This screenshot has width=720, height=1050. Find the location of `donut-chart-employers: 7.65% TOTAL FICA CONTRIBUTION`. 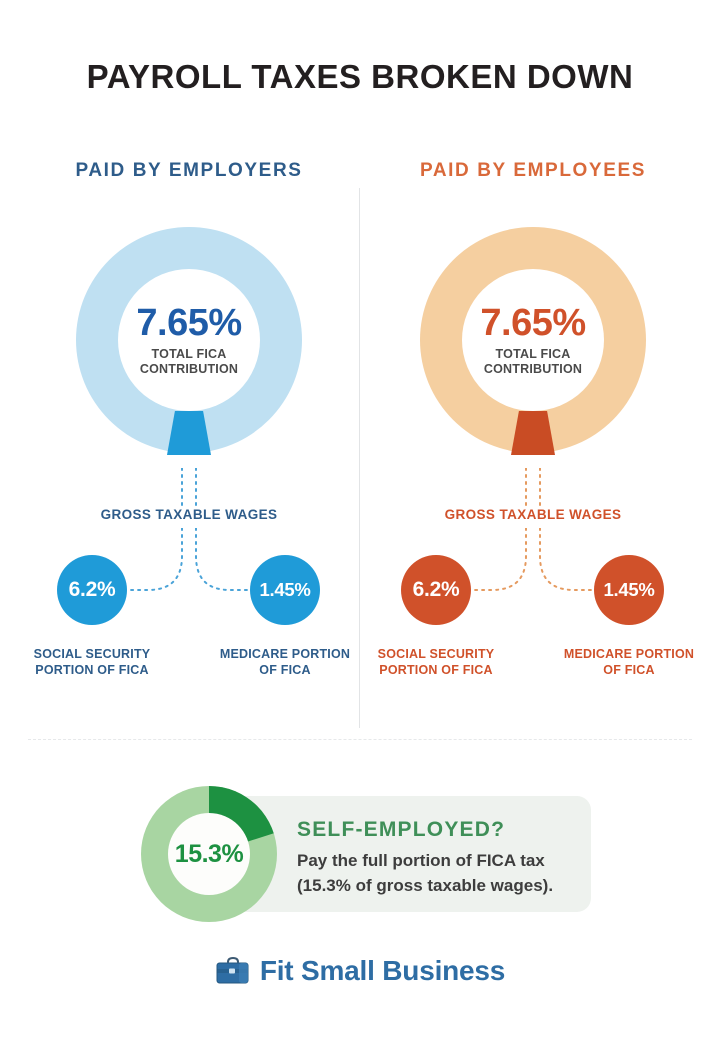

donut-chart-employers: 7.65% TOTAL FICA CONTRIBUTION is located at coordinates (189, 341).